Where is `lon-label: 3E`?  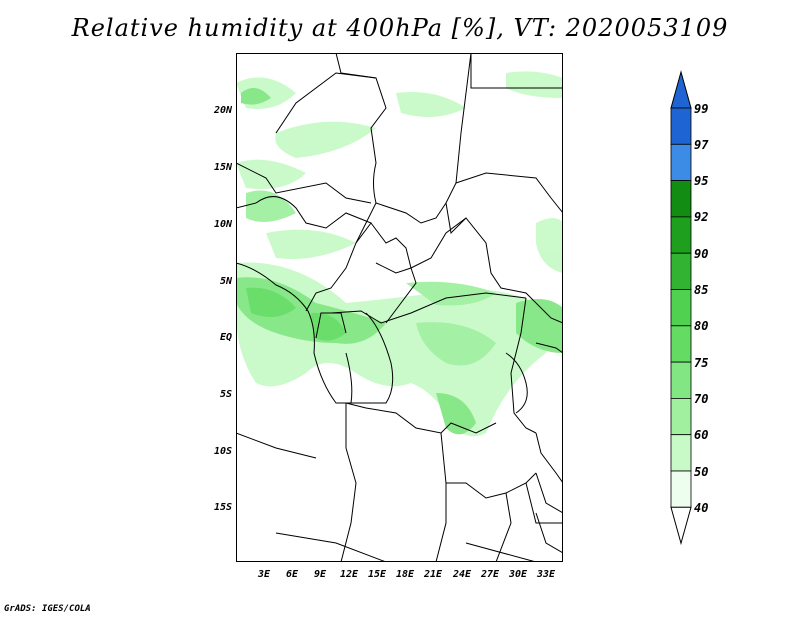
lon-label: 3E is located at coordinates (264, 574).